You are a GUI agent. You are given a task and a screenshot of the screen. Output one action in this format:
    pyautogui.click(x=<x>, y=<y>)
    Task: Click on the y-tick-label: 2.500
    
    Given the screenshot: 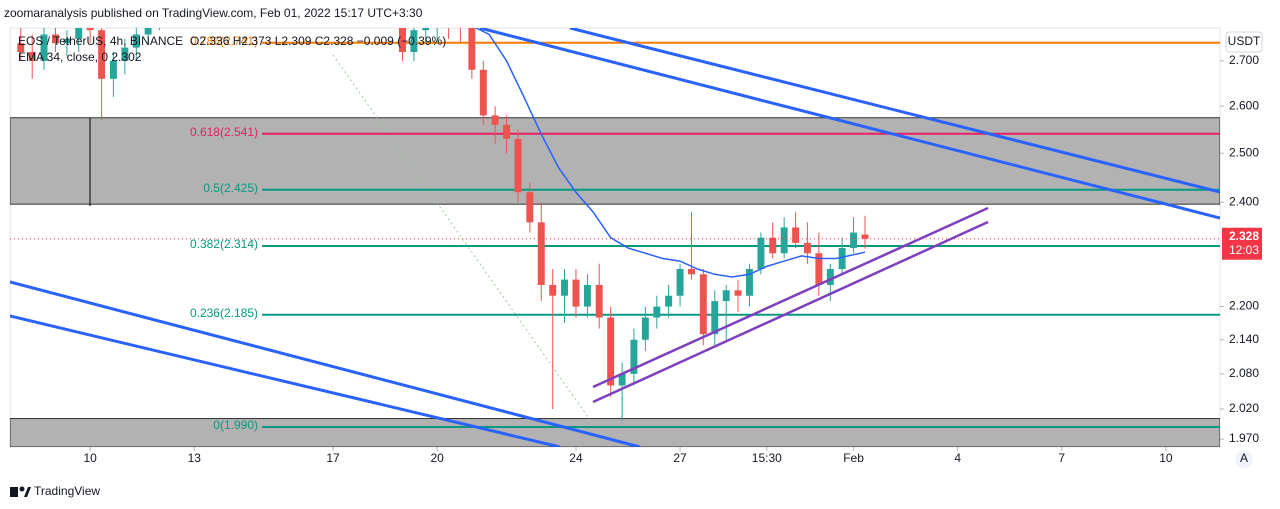 What is the action you would take?
    pyautogui.click(x=1244, y=152)
    